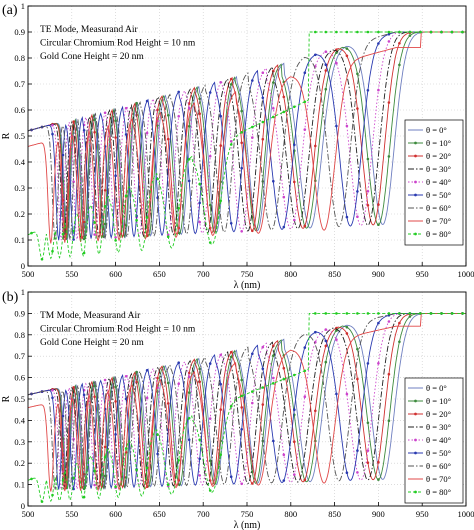 The width and height of the screenshot is (474, 530). Describe the element at coordinates (6, 398) in the screenshot. I see `y-axis-label: R` at that location.